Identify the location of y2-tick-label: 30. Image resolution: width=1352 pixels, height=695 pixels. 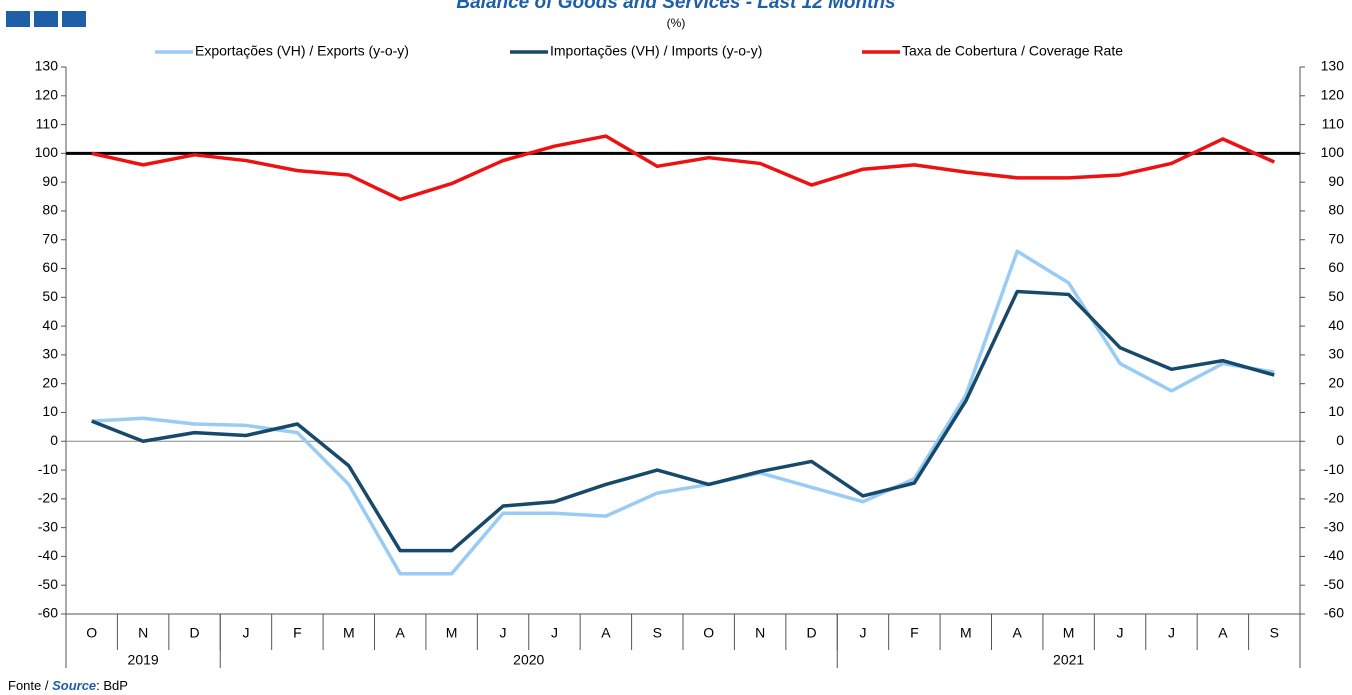
(1336, 354).